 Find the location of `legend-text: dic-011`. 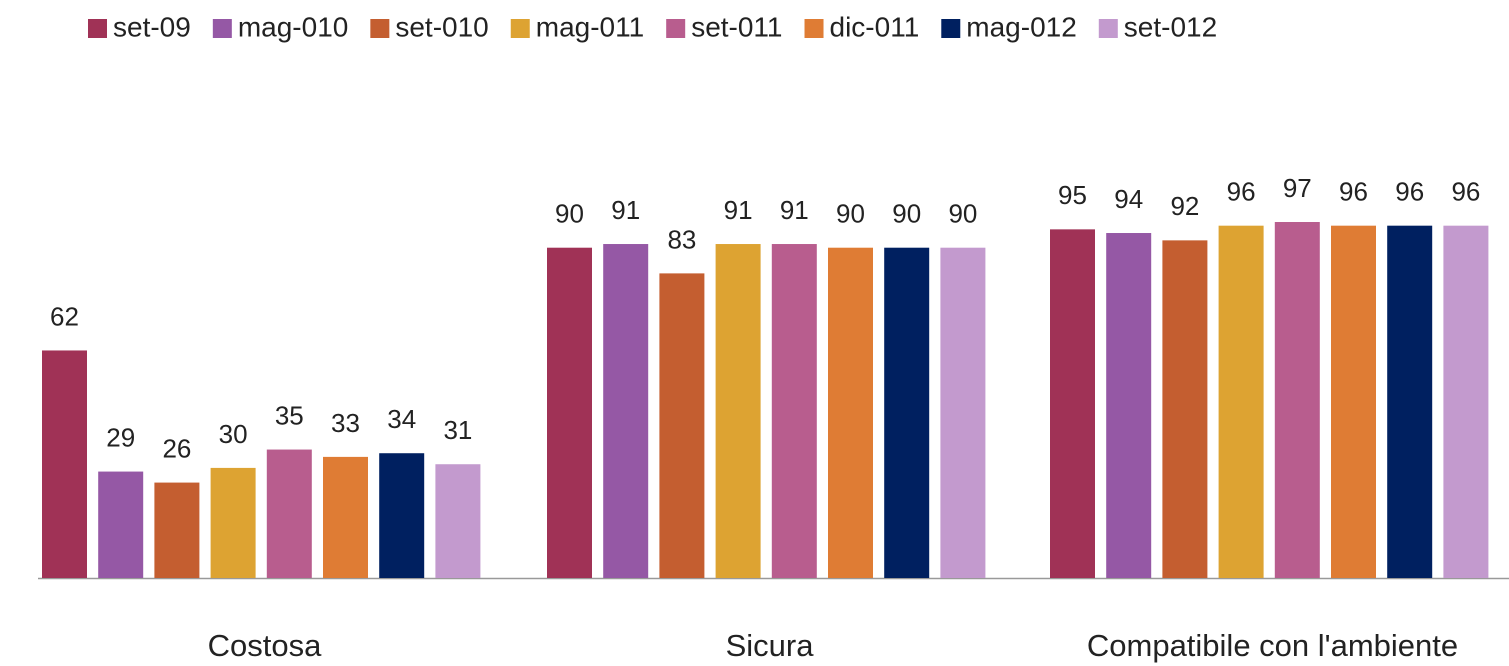

legend-text: dic-011 is located at coordinates (875, 26).